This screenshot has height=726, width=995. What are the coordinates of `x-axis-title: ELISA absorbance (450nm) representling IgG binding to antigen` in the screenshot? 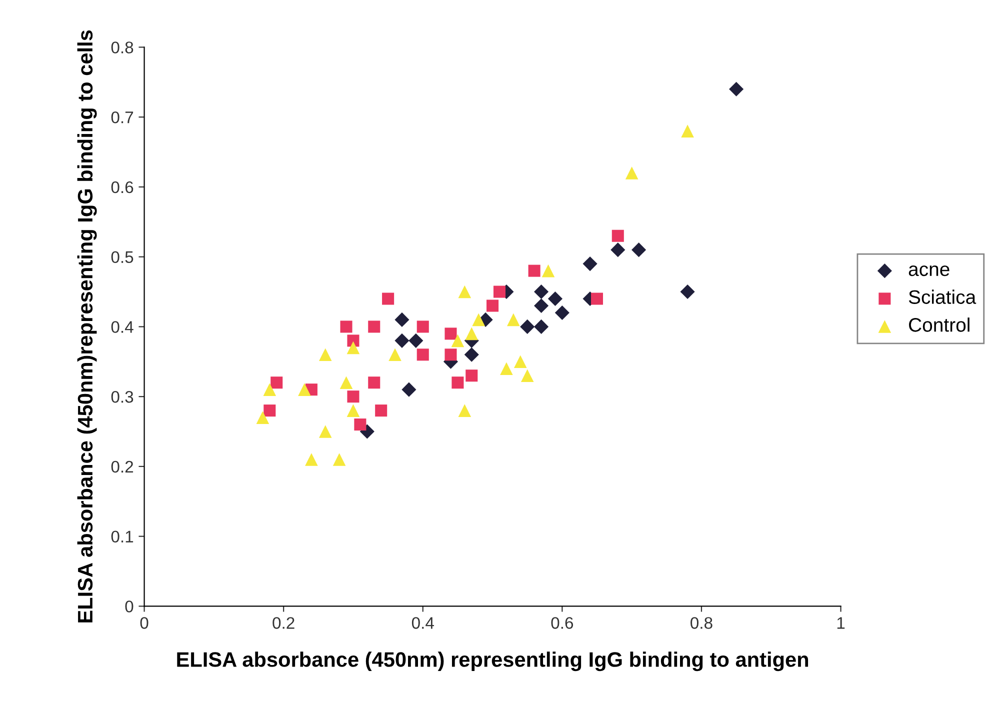 It's located at (492, 662).